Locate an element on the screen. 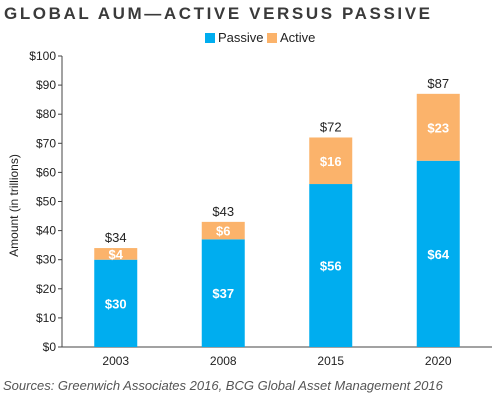  y-tick-label: $10 is located at coordinates (46, 318).